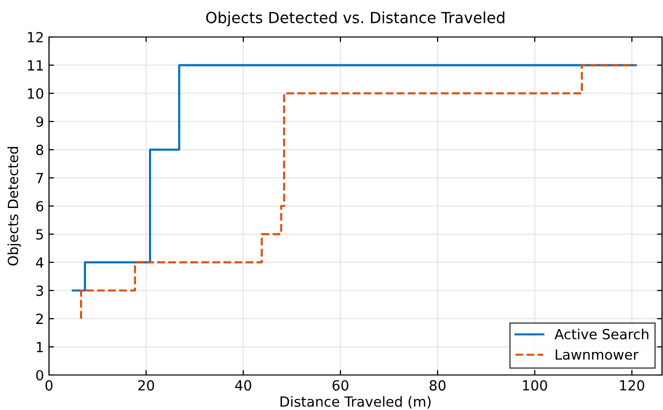 The image size is (663, 410). What do you see at coordinates (40, 290) in the screenshot?
I see `y-tick-label: 3` at bounding box center [40, 290].